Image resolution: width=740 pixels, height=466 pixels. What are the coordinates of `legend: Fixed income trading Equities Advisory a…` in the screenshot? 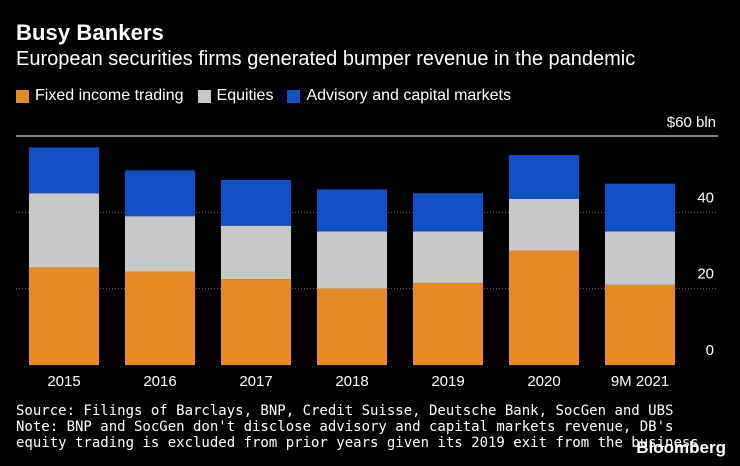 It's located at (270, 96).